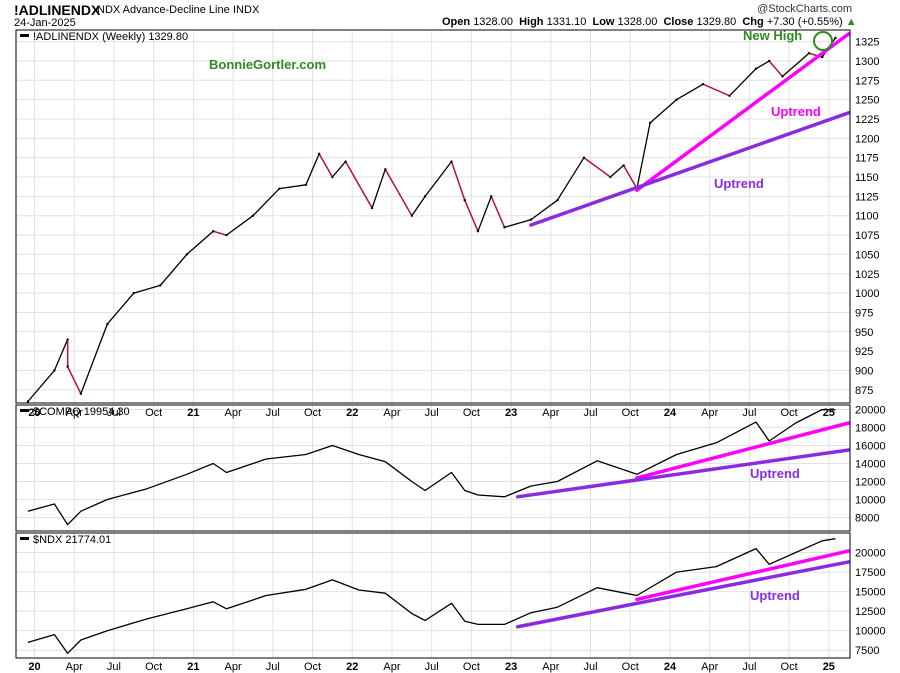 Image resolution: width=900 pixels, height=673 pixels. What do you see at coordinates (456, 22) in the screenshot?
I see `open-label: Open` at bounding box center [456, 22].